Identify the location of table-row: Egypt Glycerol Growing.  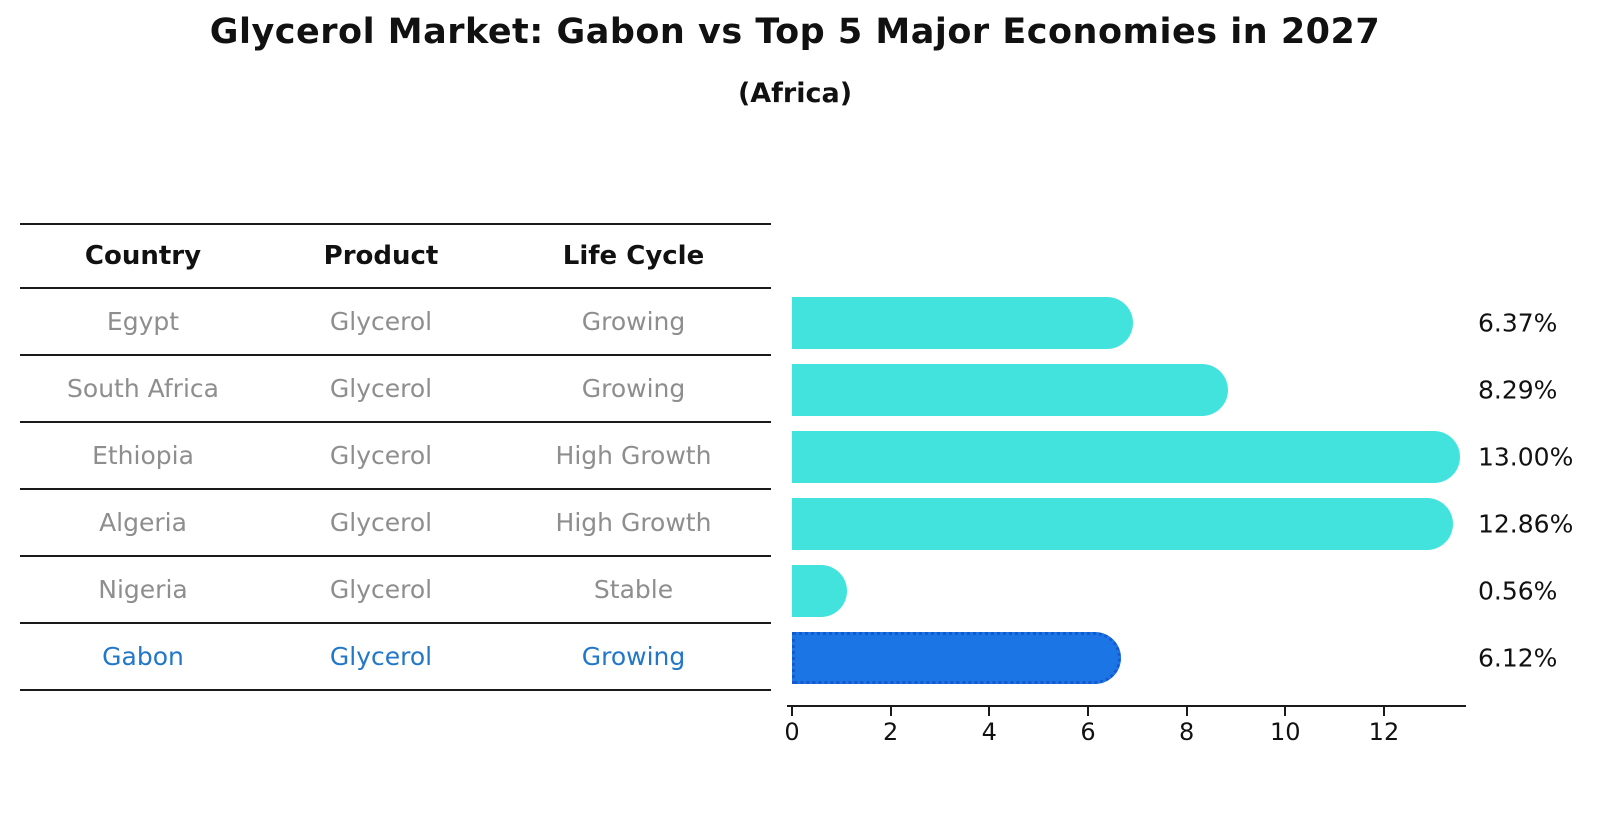
(395, 322).